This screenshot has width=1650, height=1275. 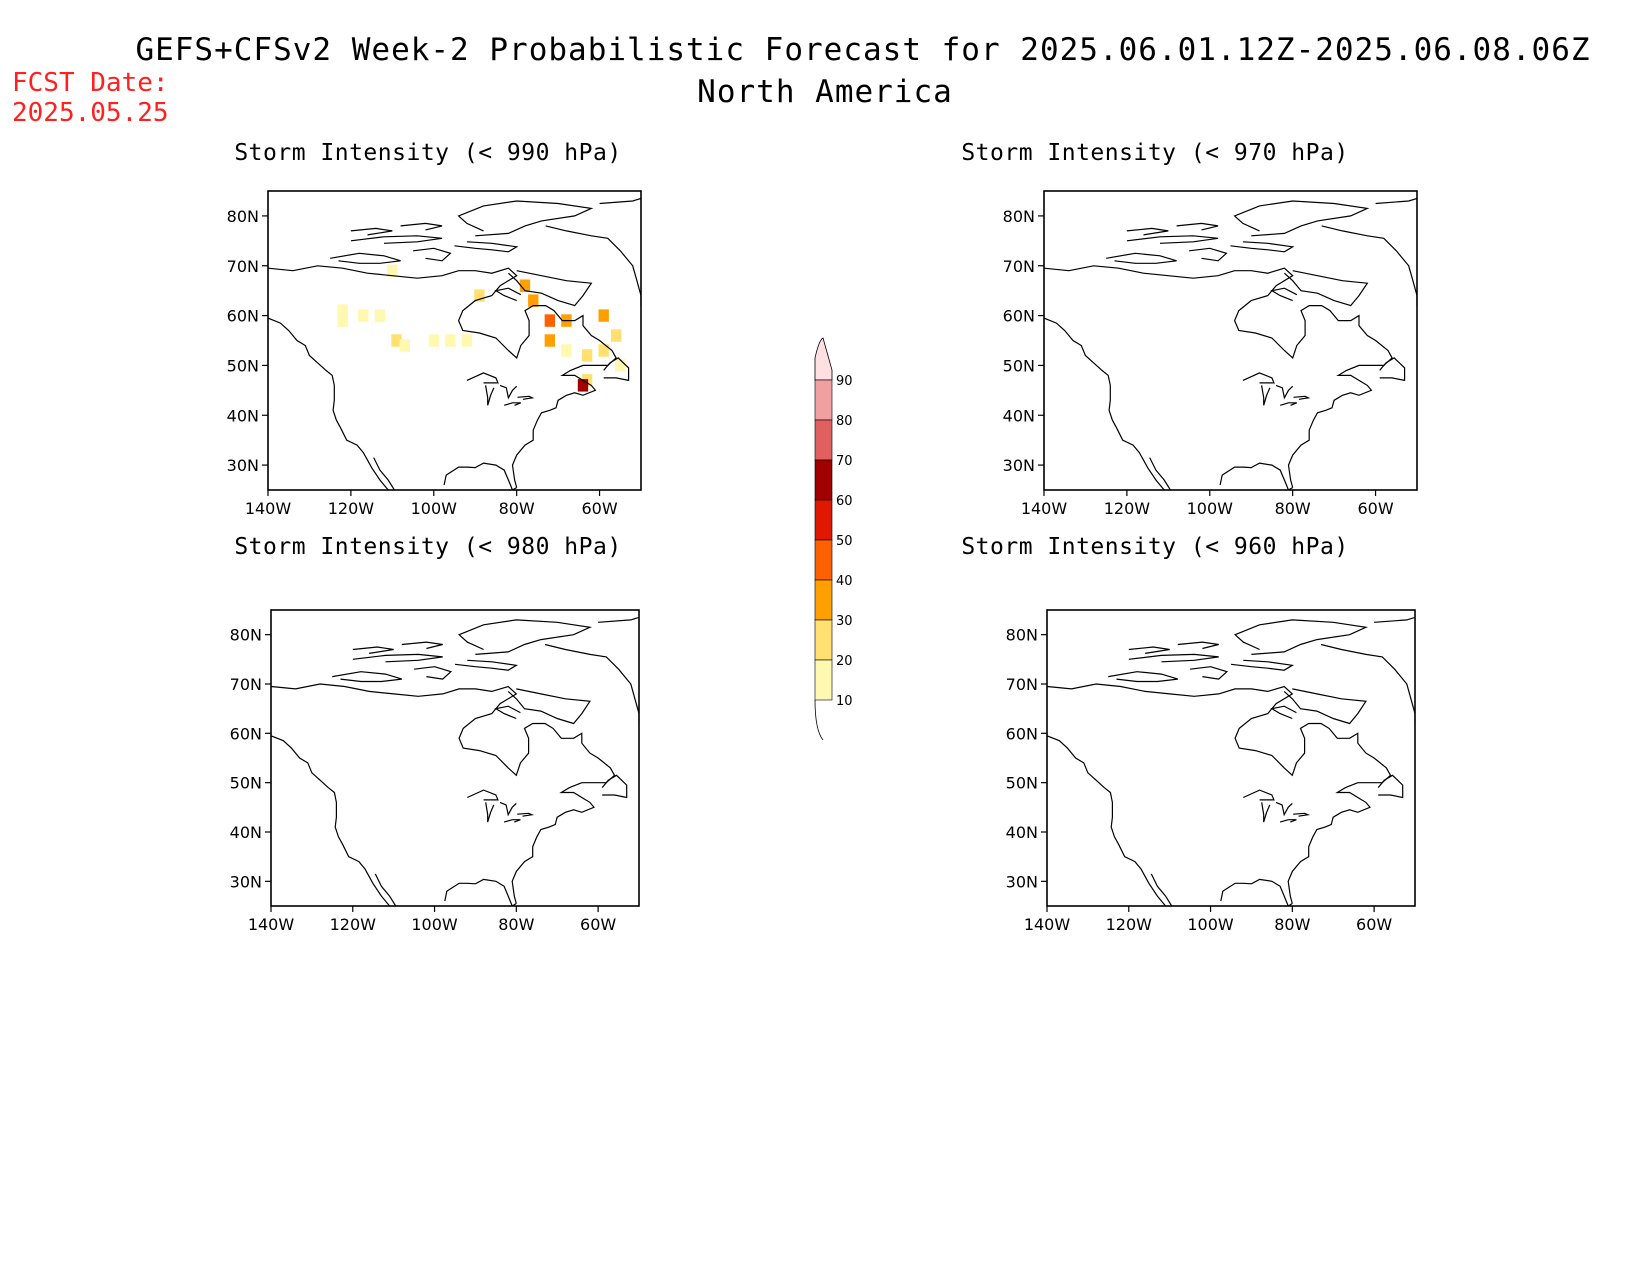 What do you see at coordinates (844, 581) in the screenshot?
I see `colorbar-label: 40` at bounding box center [844, 581].